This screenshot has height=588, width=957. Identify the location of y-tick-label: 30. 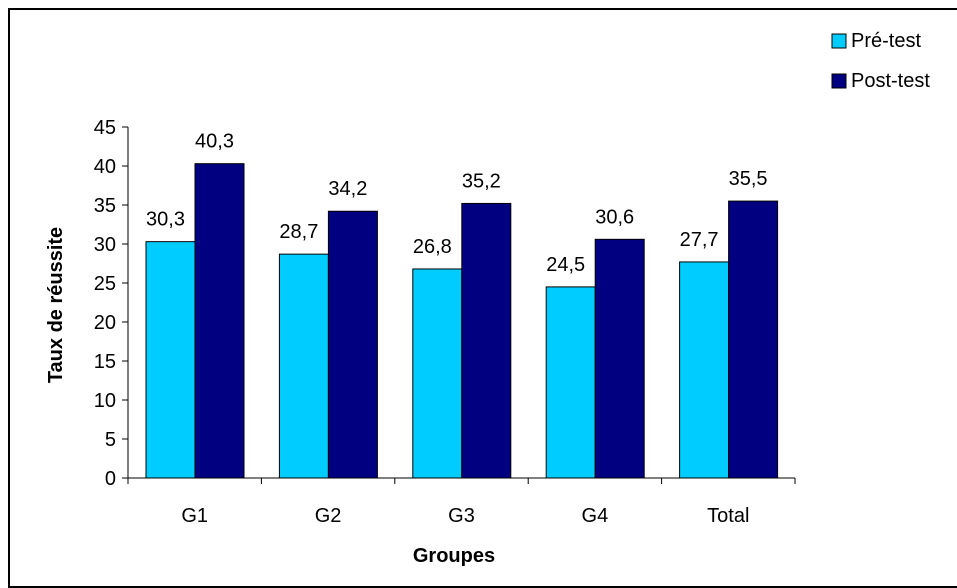
(105, 245).